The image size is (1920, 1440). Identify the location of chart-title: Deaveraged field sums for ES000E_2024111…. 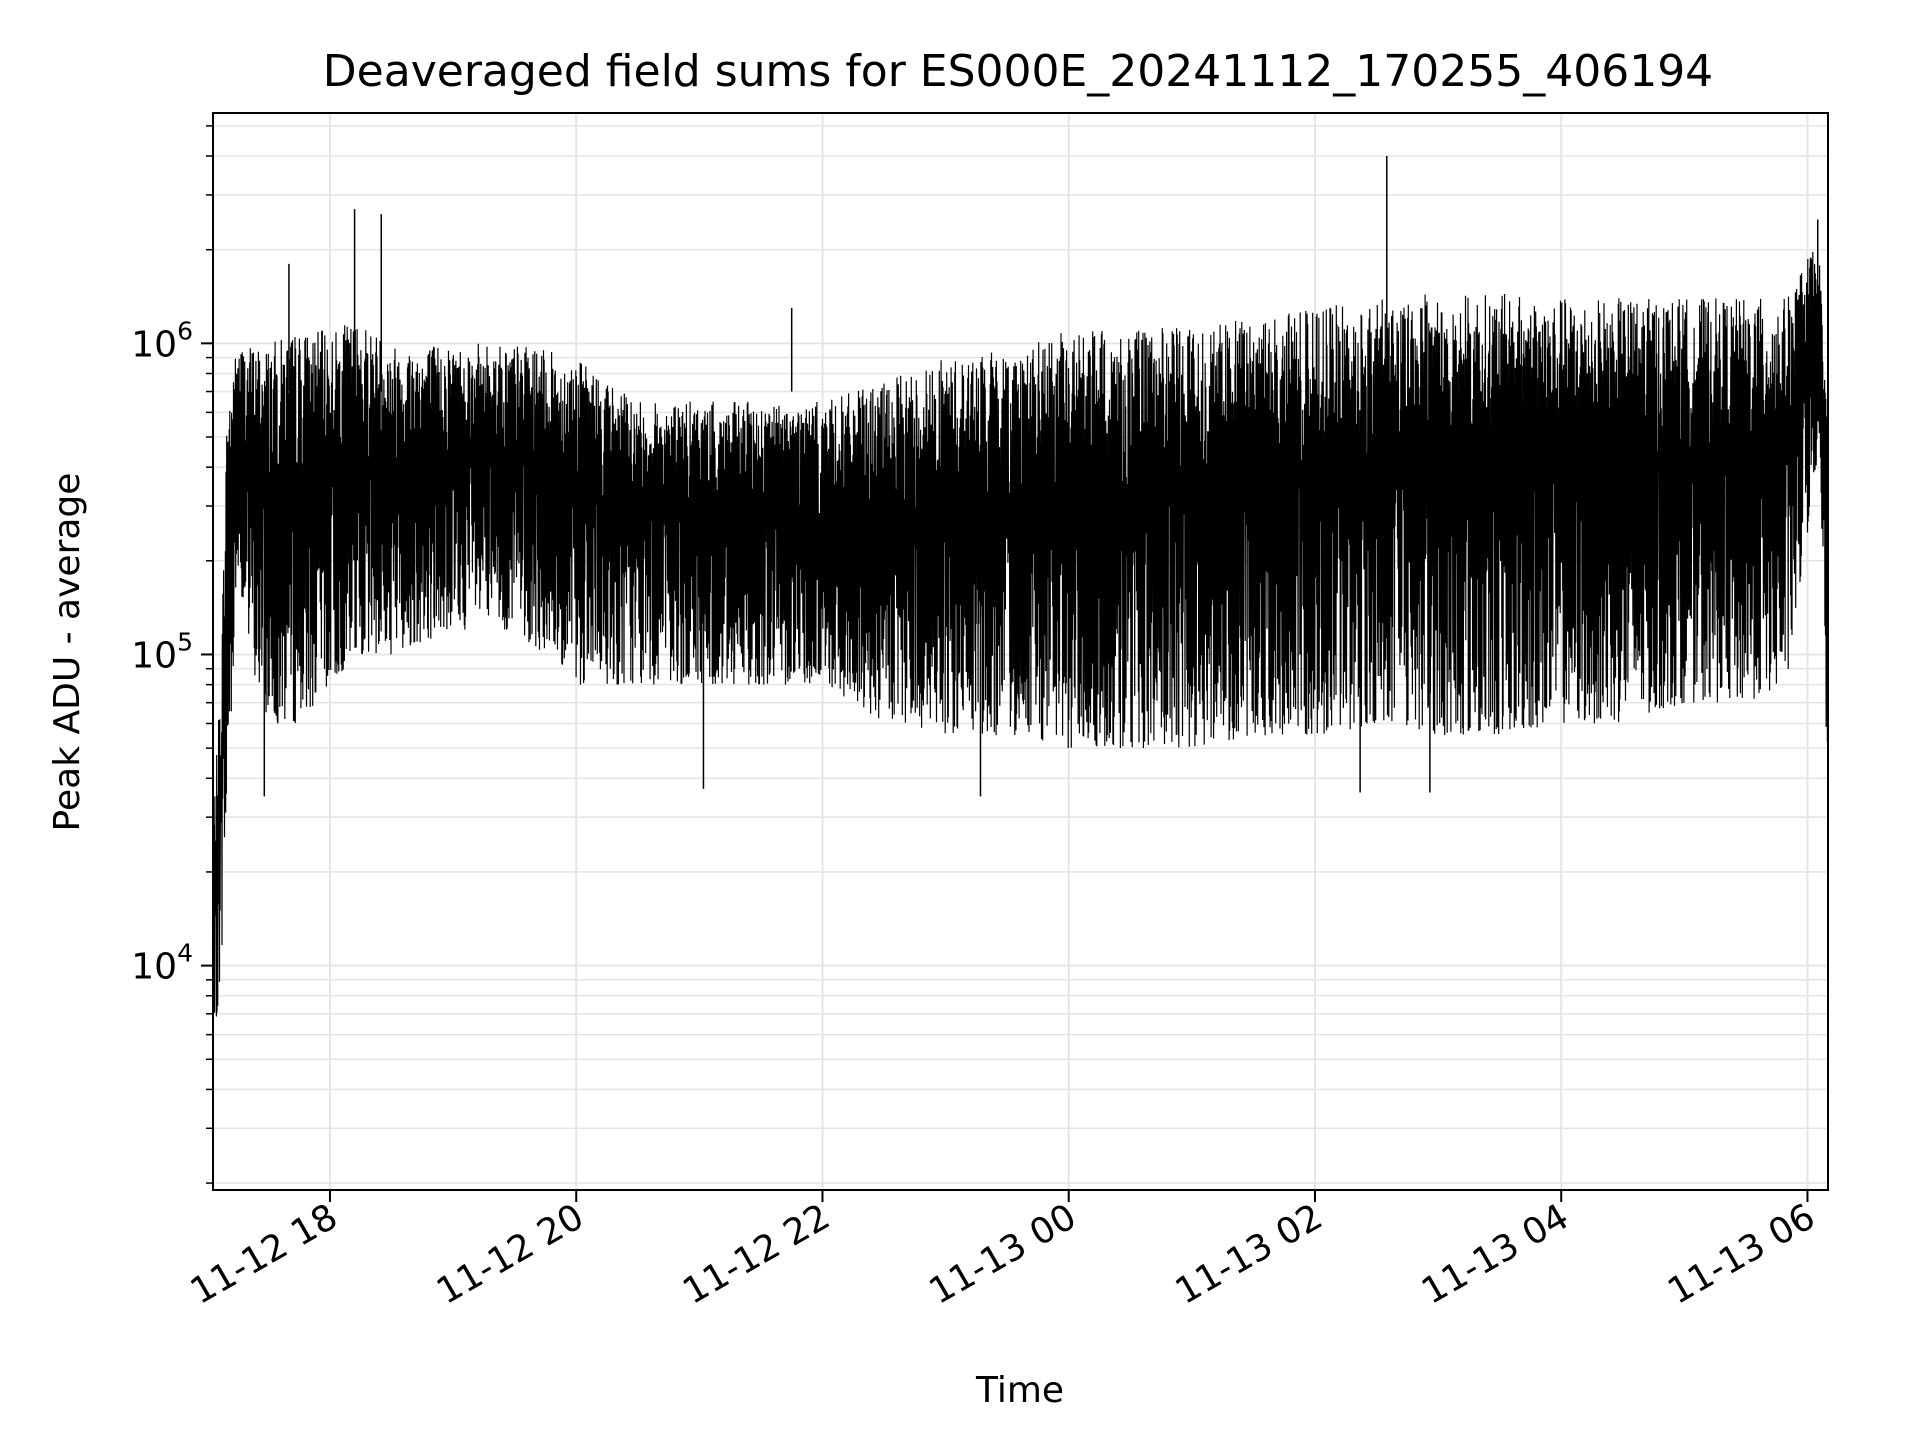
(1018, 71).